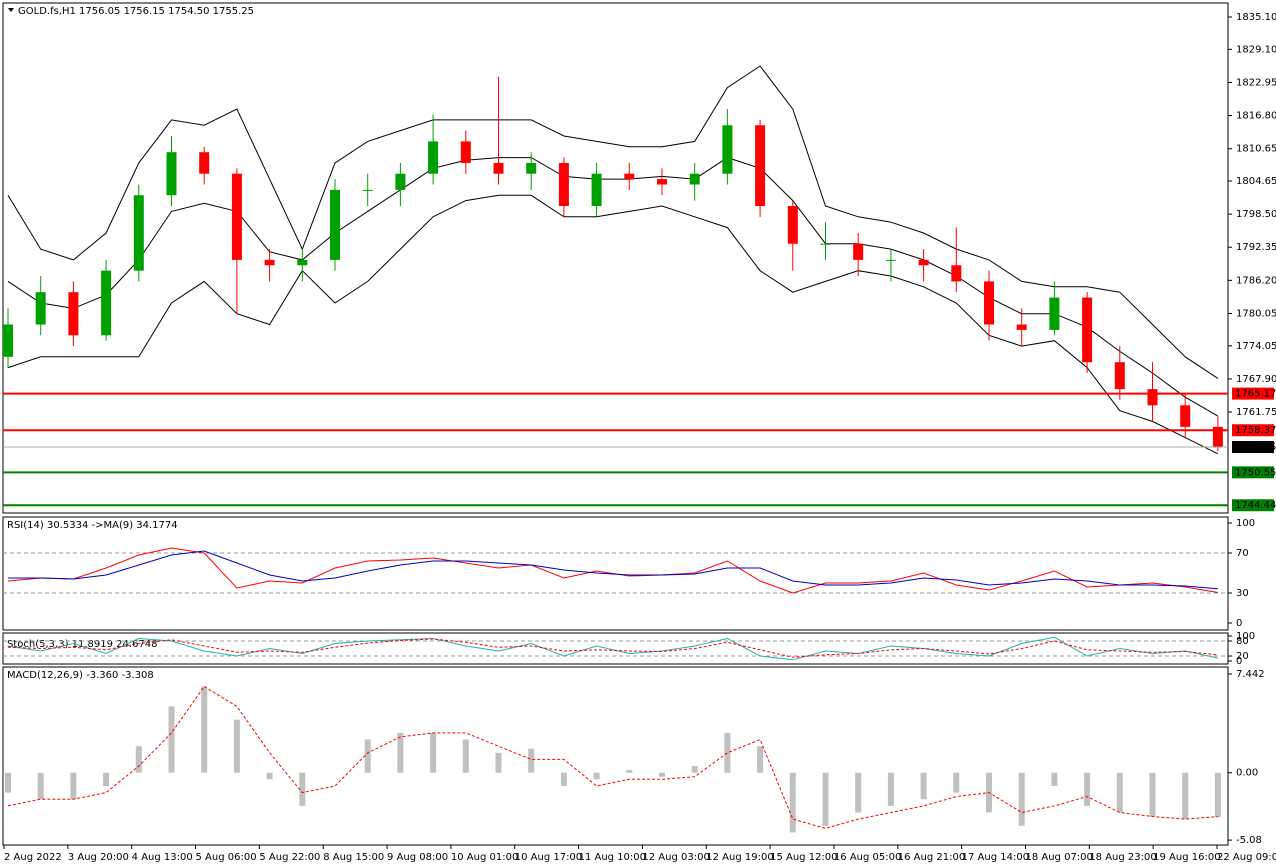 The image size is (1276, 867). What do you see at coordinates (1256, 181) in the screenshot?
I see `y-tick-label: 1804.65` at bounding box center [1256, 181].